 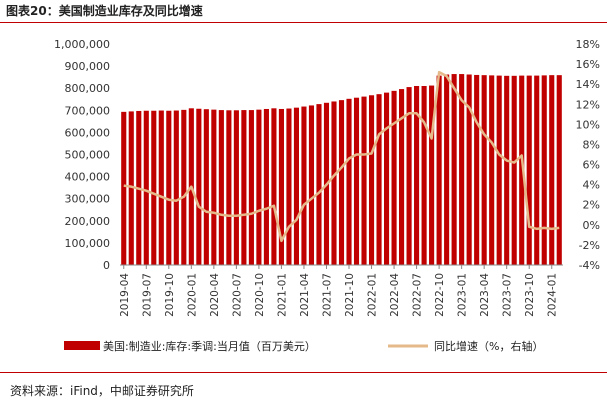 What do you see at coordinates (591, 144) in the screenshot?
I see `right-tick-label: 8%` at bounding box center [591, 144].